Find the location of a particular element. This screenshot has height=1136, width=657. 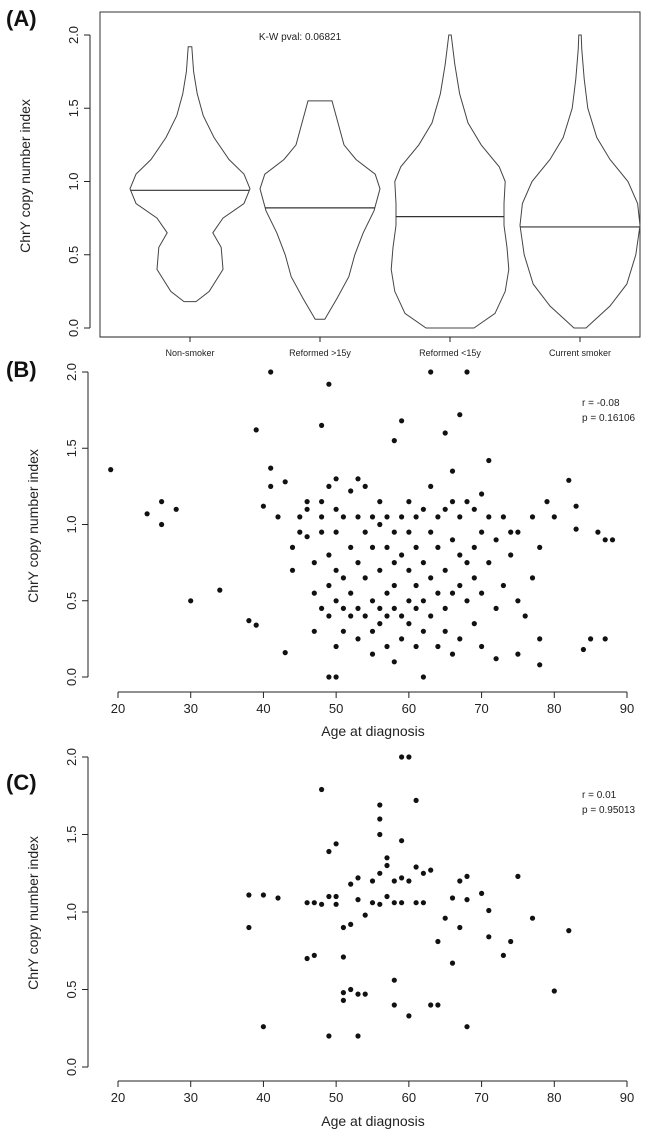

panel-b-y-tick-label: 0.0 is located at coordinates (71, 677).